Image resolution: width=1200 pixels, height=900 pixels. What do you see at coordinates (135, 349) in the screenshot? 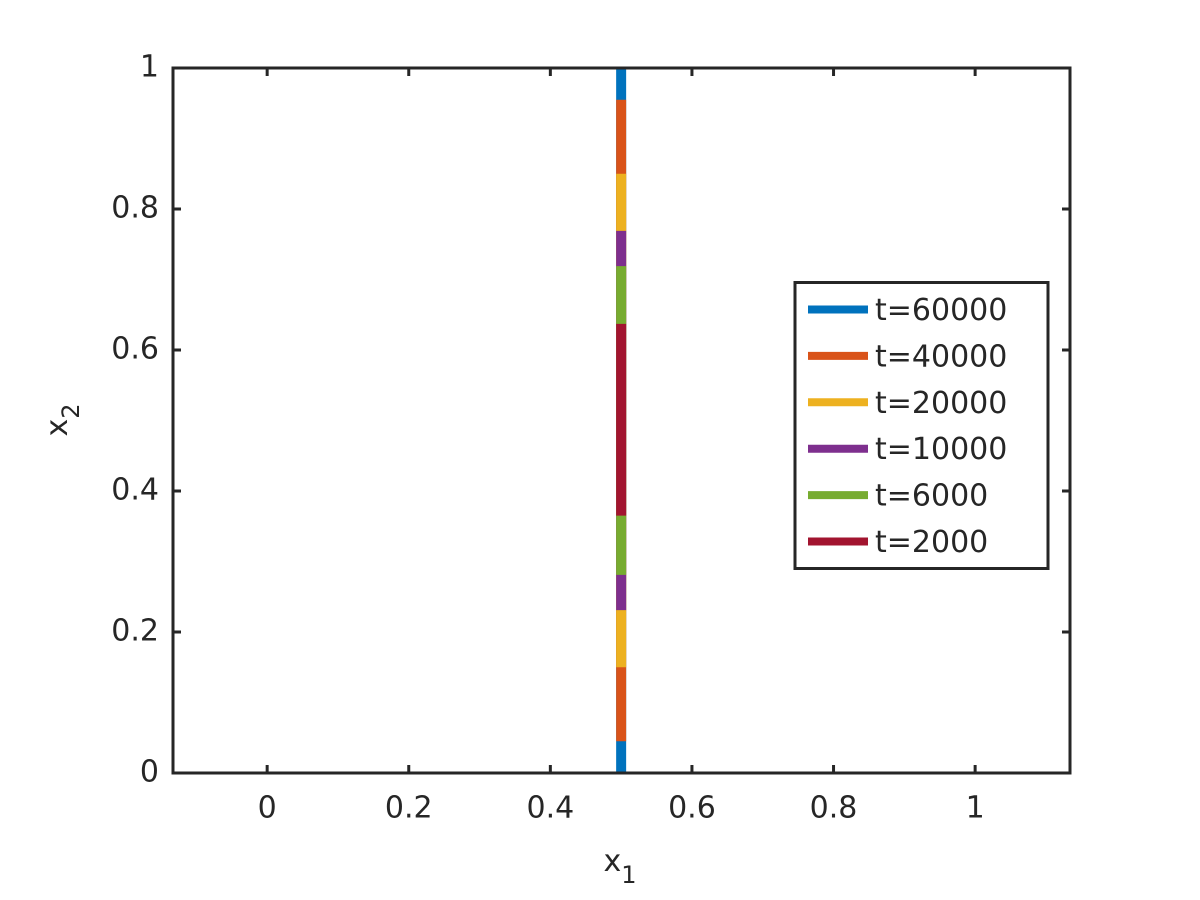
I see `y-tick-label: 0.6` at bounding box center [135, 349].